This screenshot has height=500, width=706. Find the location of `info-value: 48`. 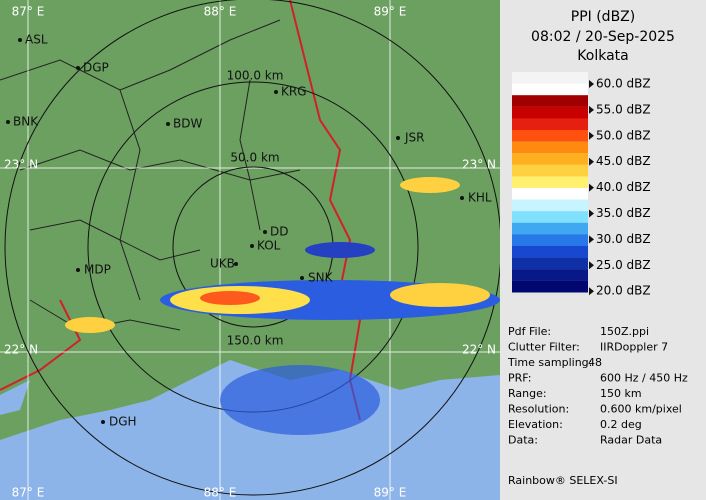

info-value: 48 is located at coordinates (595, 362).